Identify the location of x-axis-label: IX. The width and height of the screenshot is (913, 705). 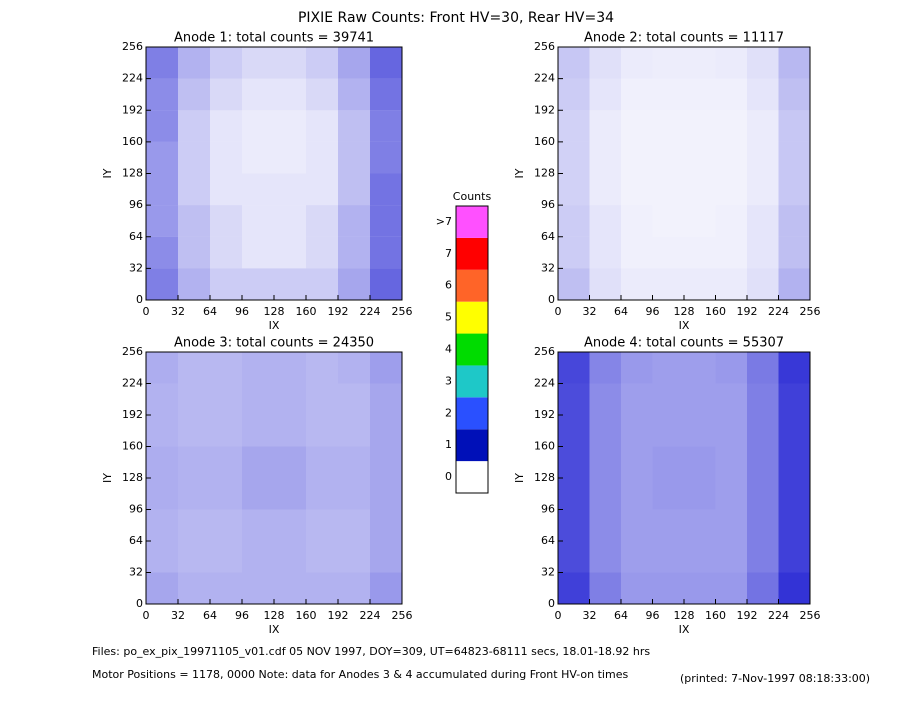
(274, 325).